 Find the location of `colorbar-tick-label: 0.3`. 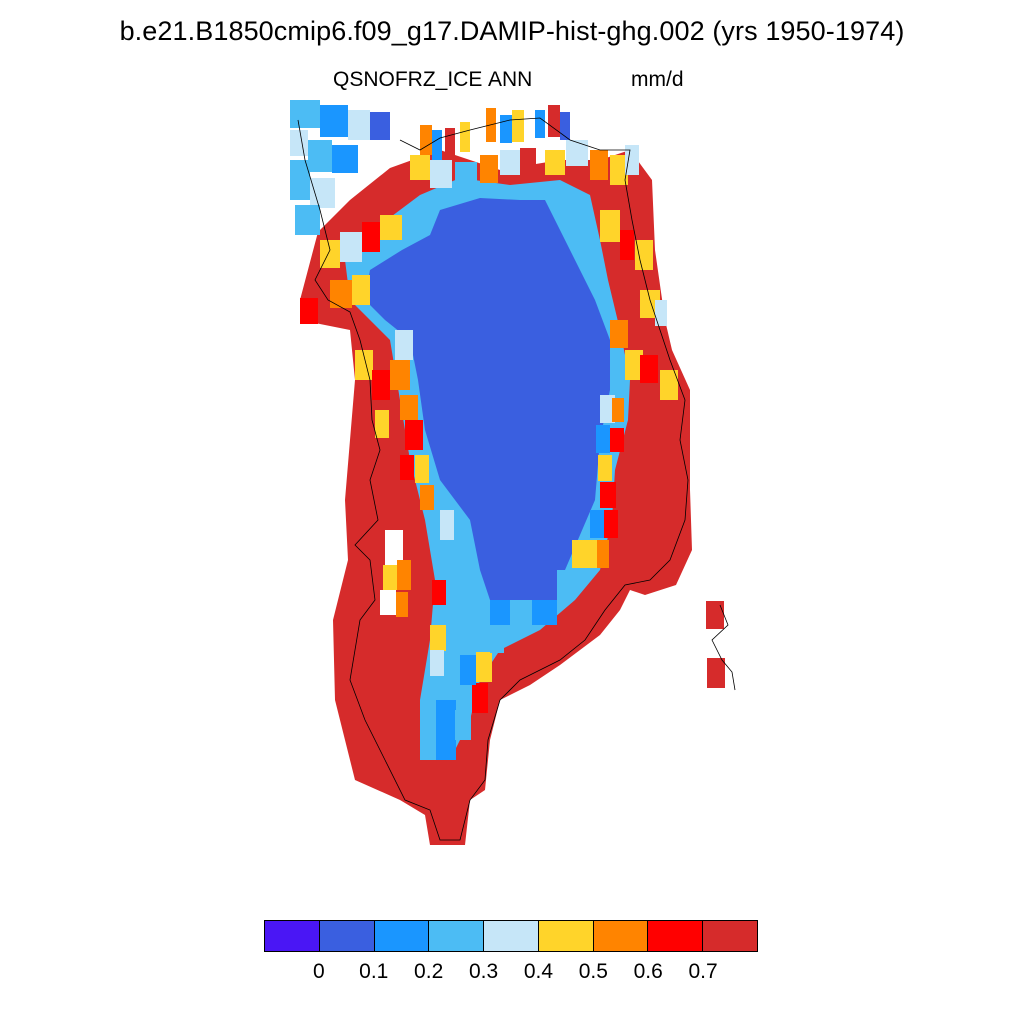

colorbar-tick-label: 0.3 is located at coordinates (483, 971).